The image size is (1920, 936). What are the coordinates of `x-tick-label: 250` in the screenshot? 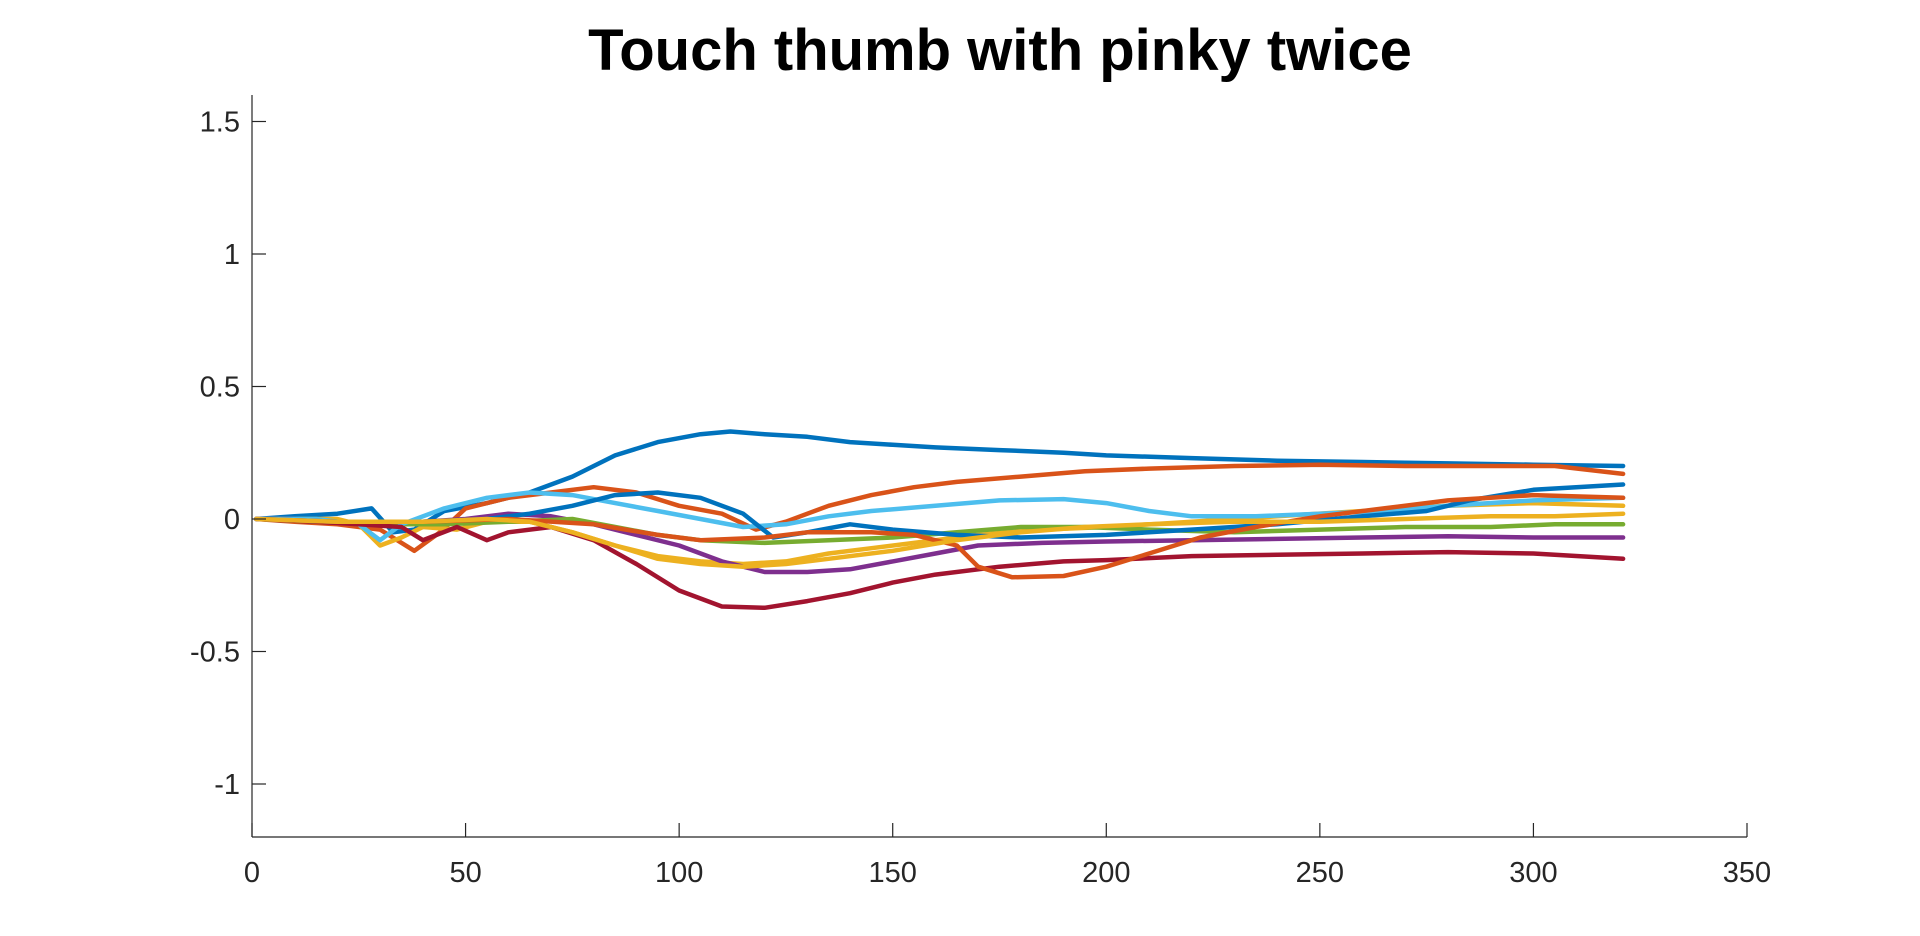 It's located at (1320, 873).